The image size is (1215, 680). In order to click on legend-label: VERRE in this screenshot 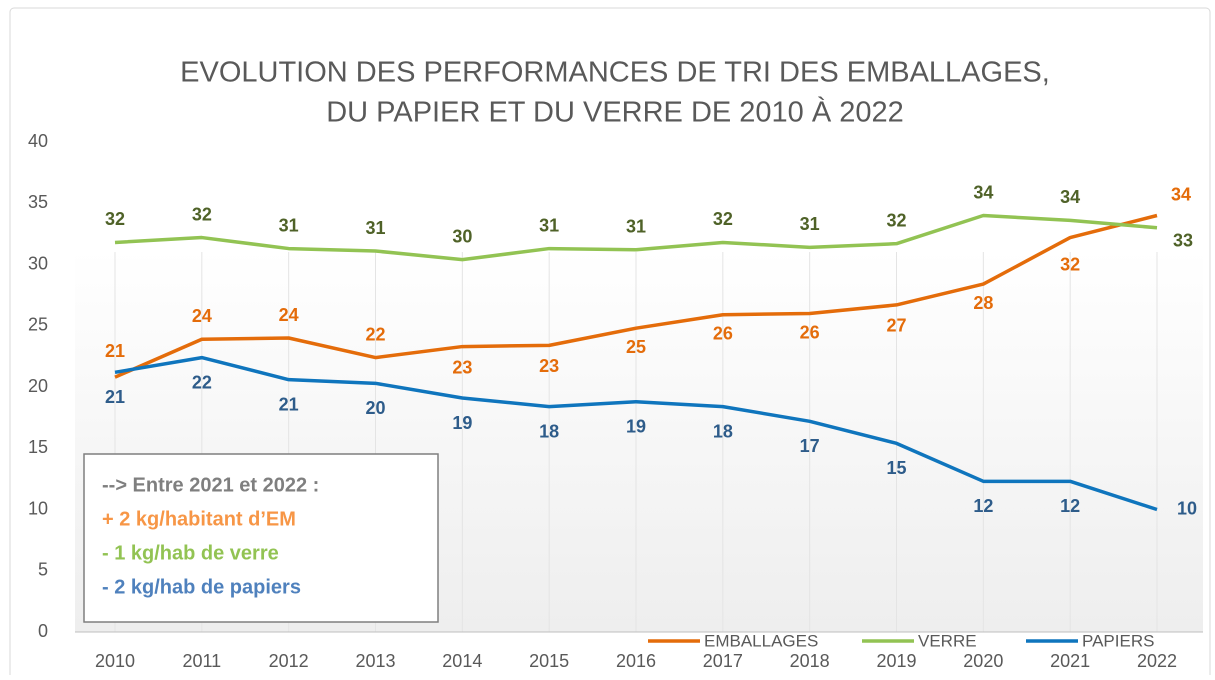, I will do `click(947, 640)`.